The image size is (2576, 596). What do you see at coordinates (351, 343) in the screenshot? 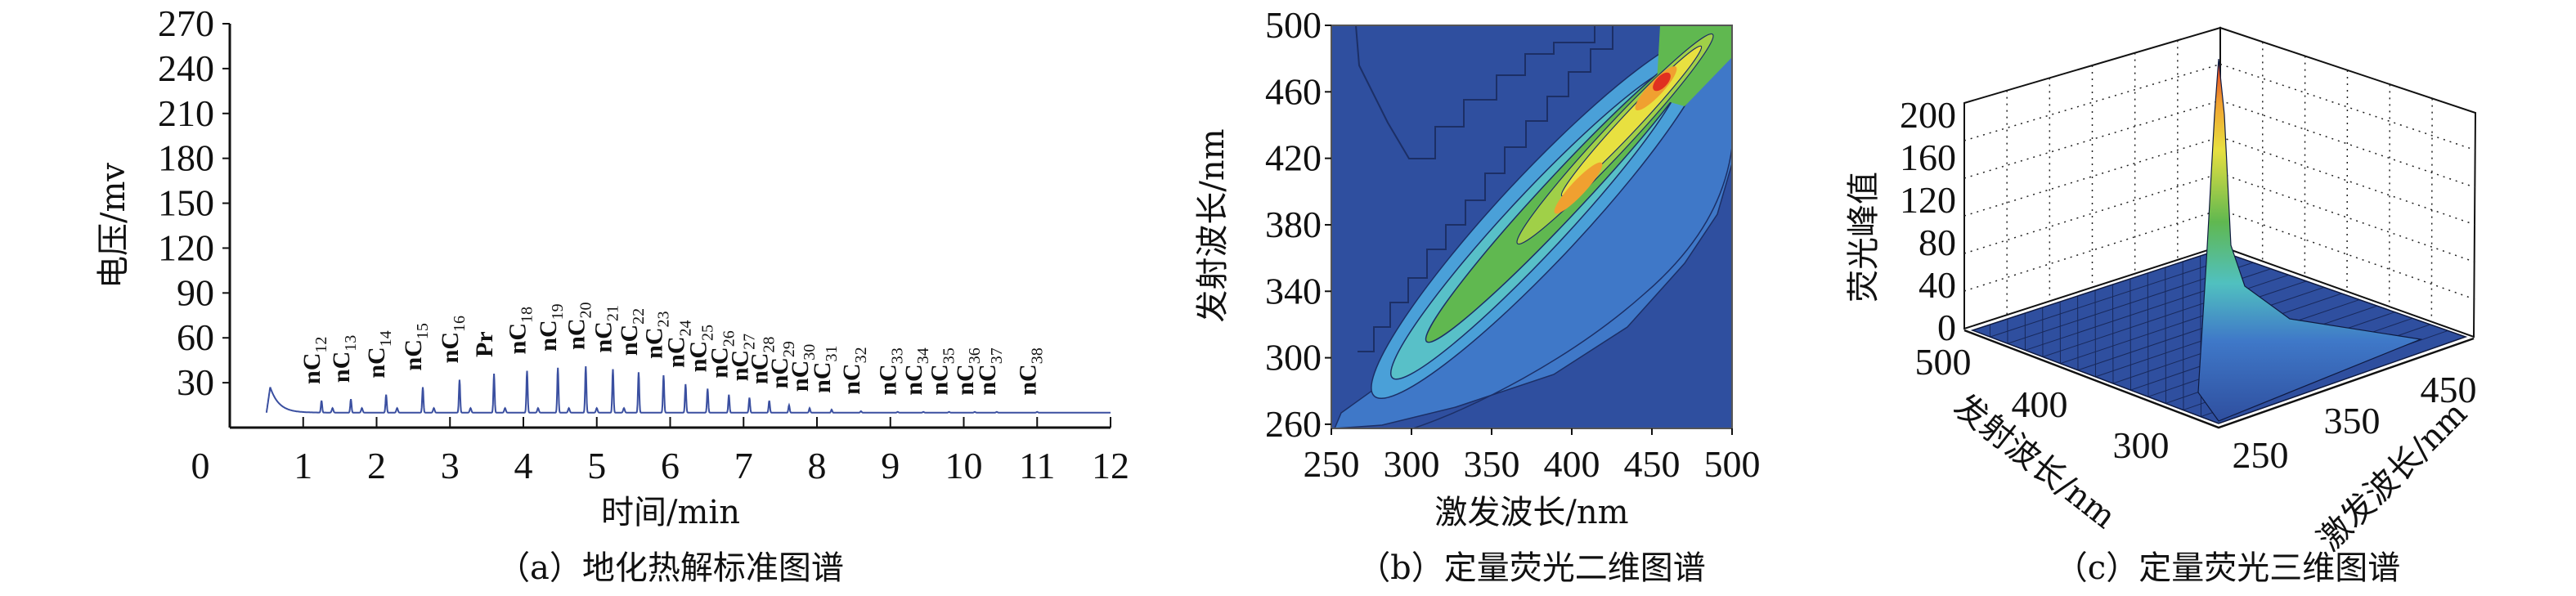
I see `peak-label-subscript: 13` at bounding box center [351, 343].